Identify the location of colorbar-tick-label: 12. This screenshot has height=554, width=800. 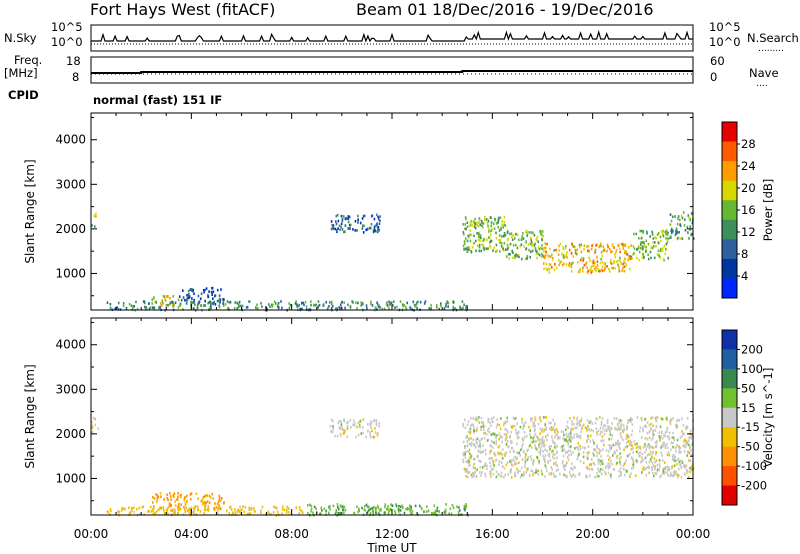
(748, 232).